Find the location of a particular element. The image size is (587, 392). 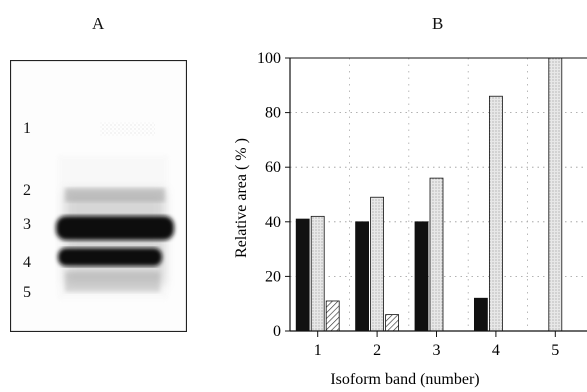

x-tick-label: 1 is located at coordinates (318, 350).